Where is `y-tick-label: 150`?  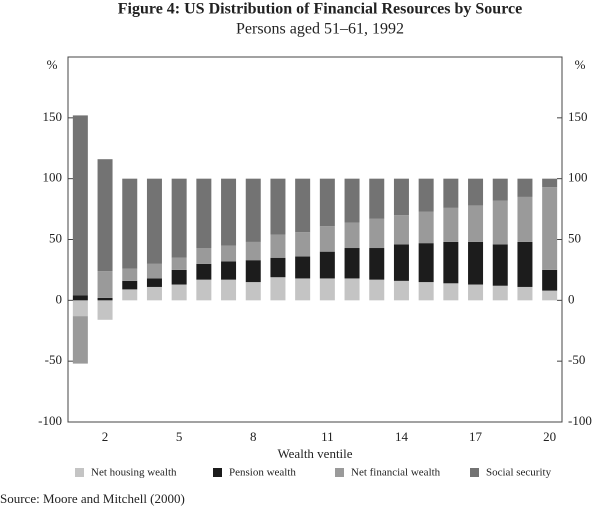 y-tick-label: 150 is located at coordinates (53, 116).